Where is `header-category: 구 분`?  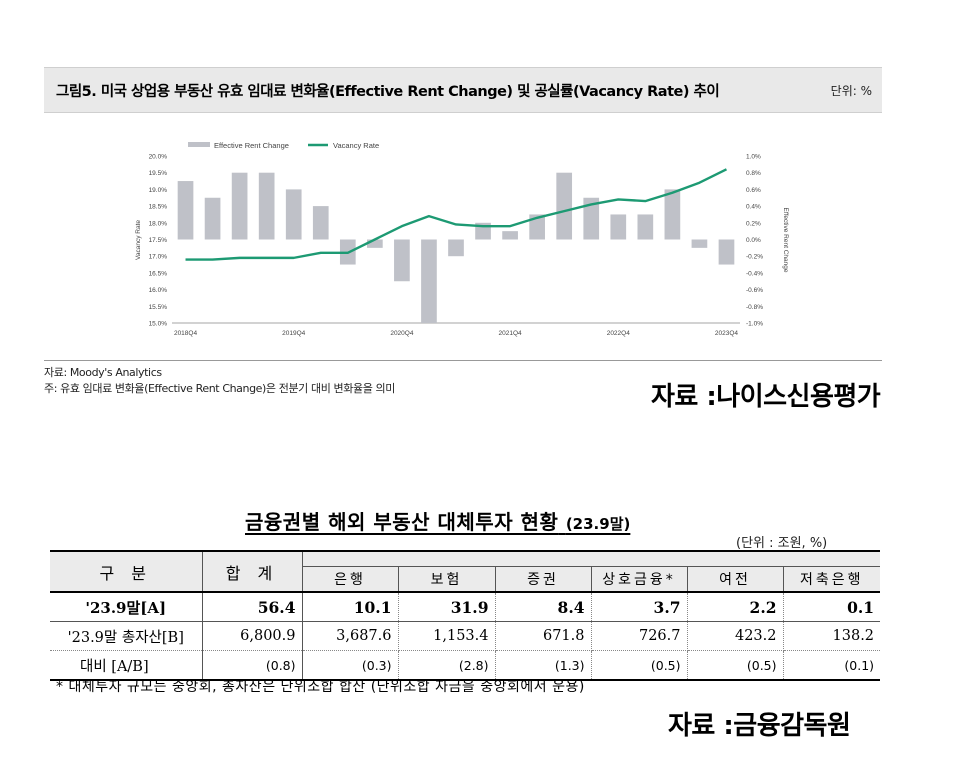 header-category: 구 분 is located at coordinates (126, 571).